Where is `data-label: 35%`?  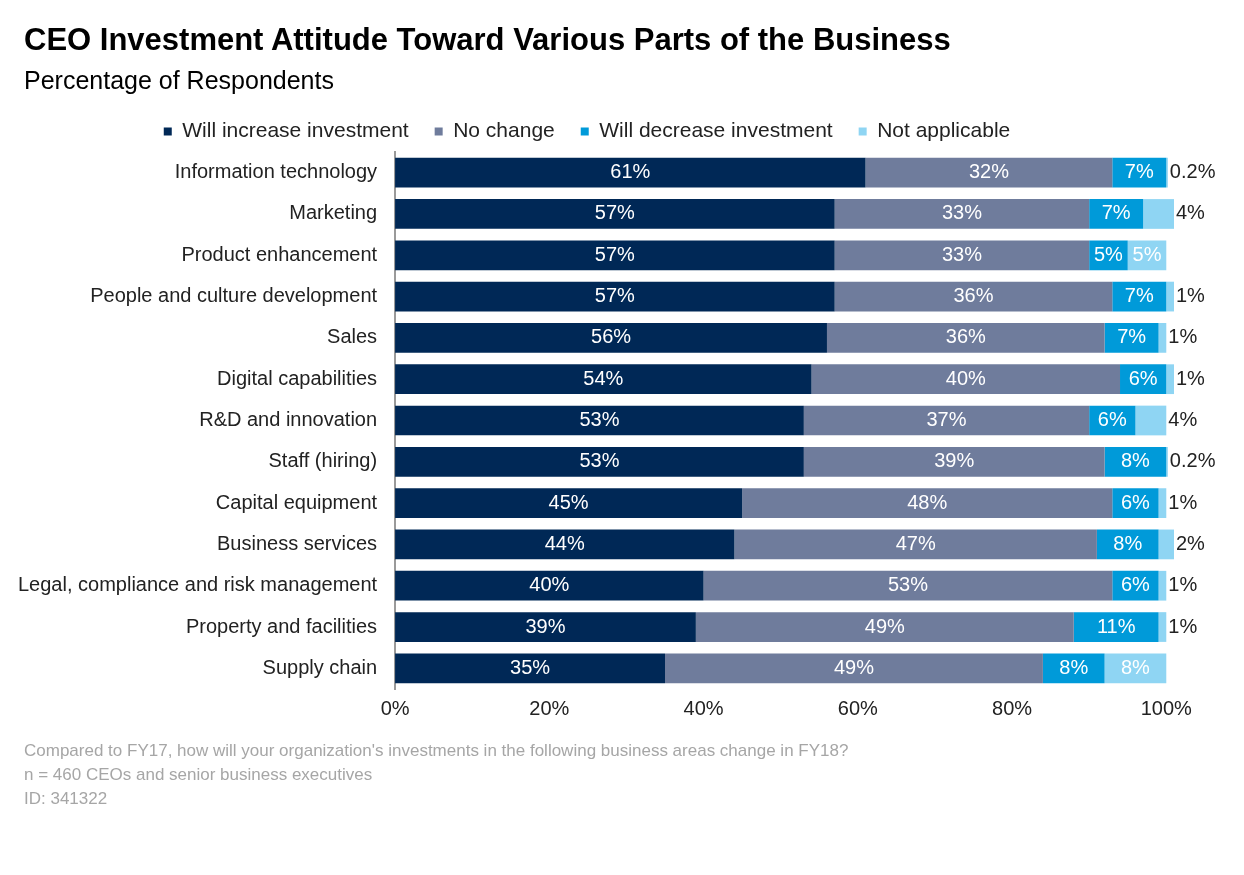
data-label: 35% is located at coordinates (530, 666).